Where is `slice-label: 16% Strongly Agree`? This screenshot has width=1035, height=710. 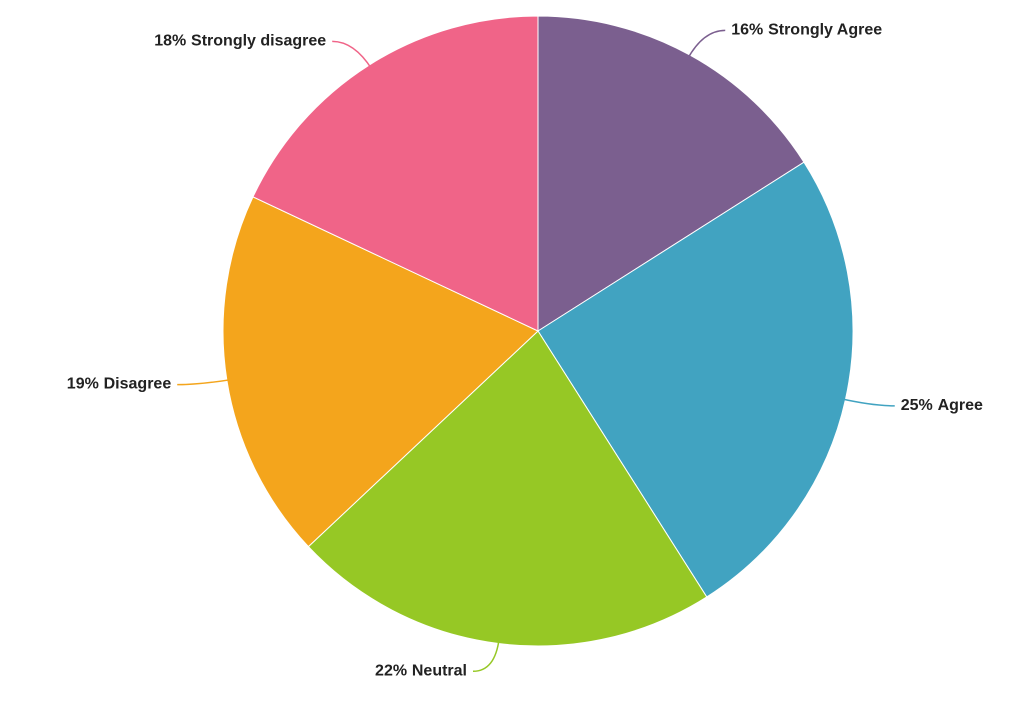
slice-label: 16% Strongly Agree is located at coordinates (806, 30).